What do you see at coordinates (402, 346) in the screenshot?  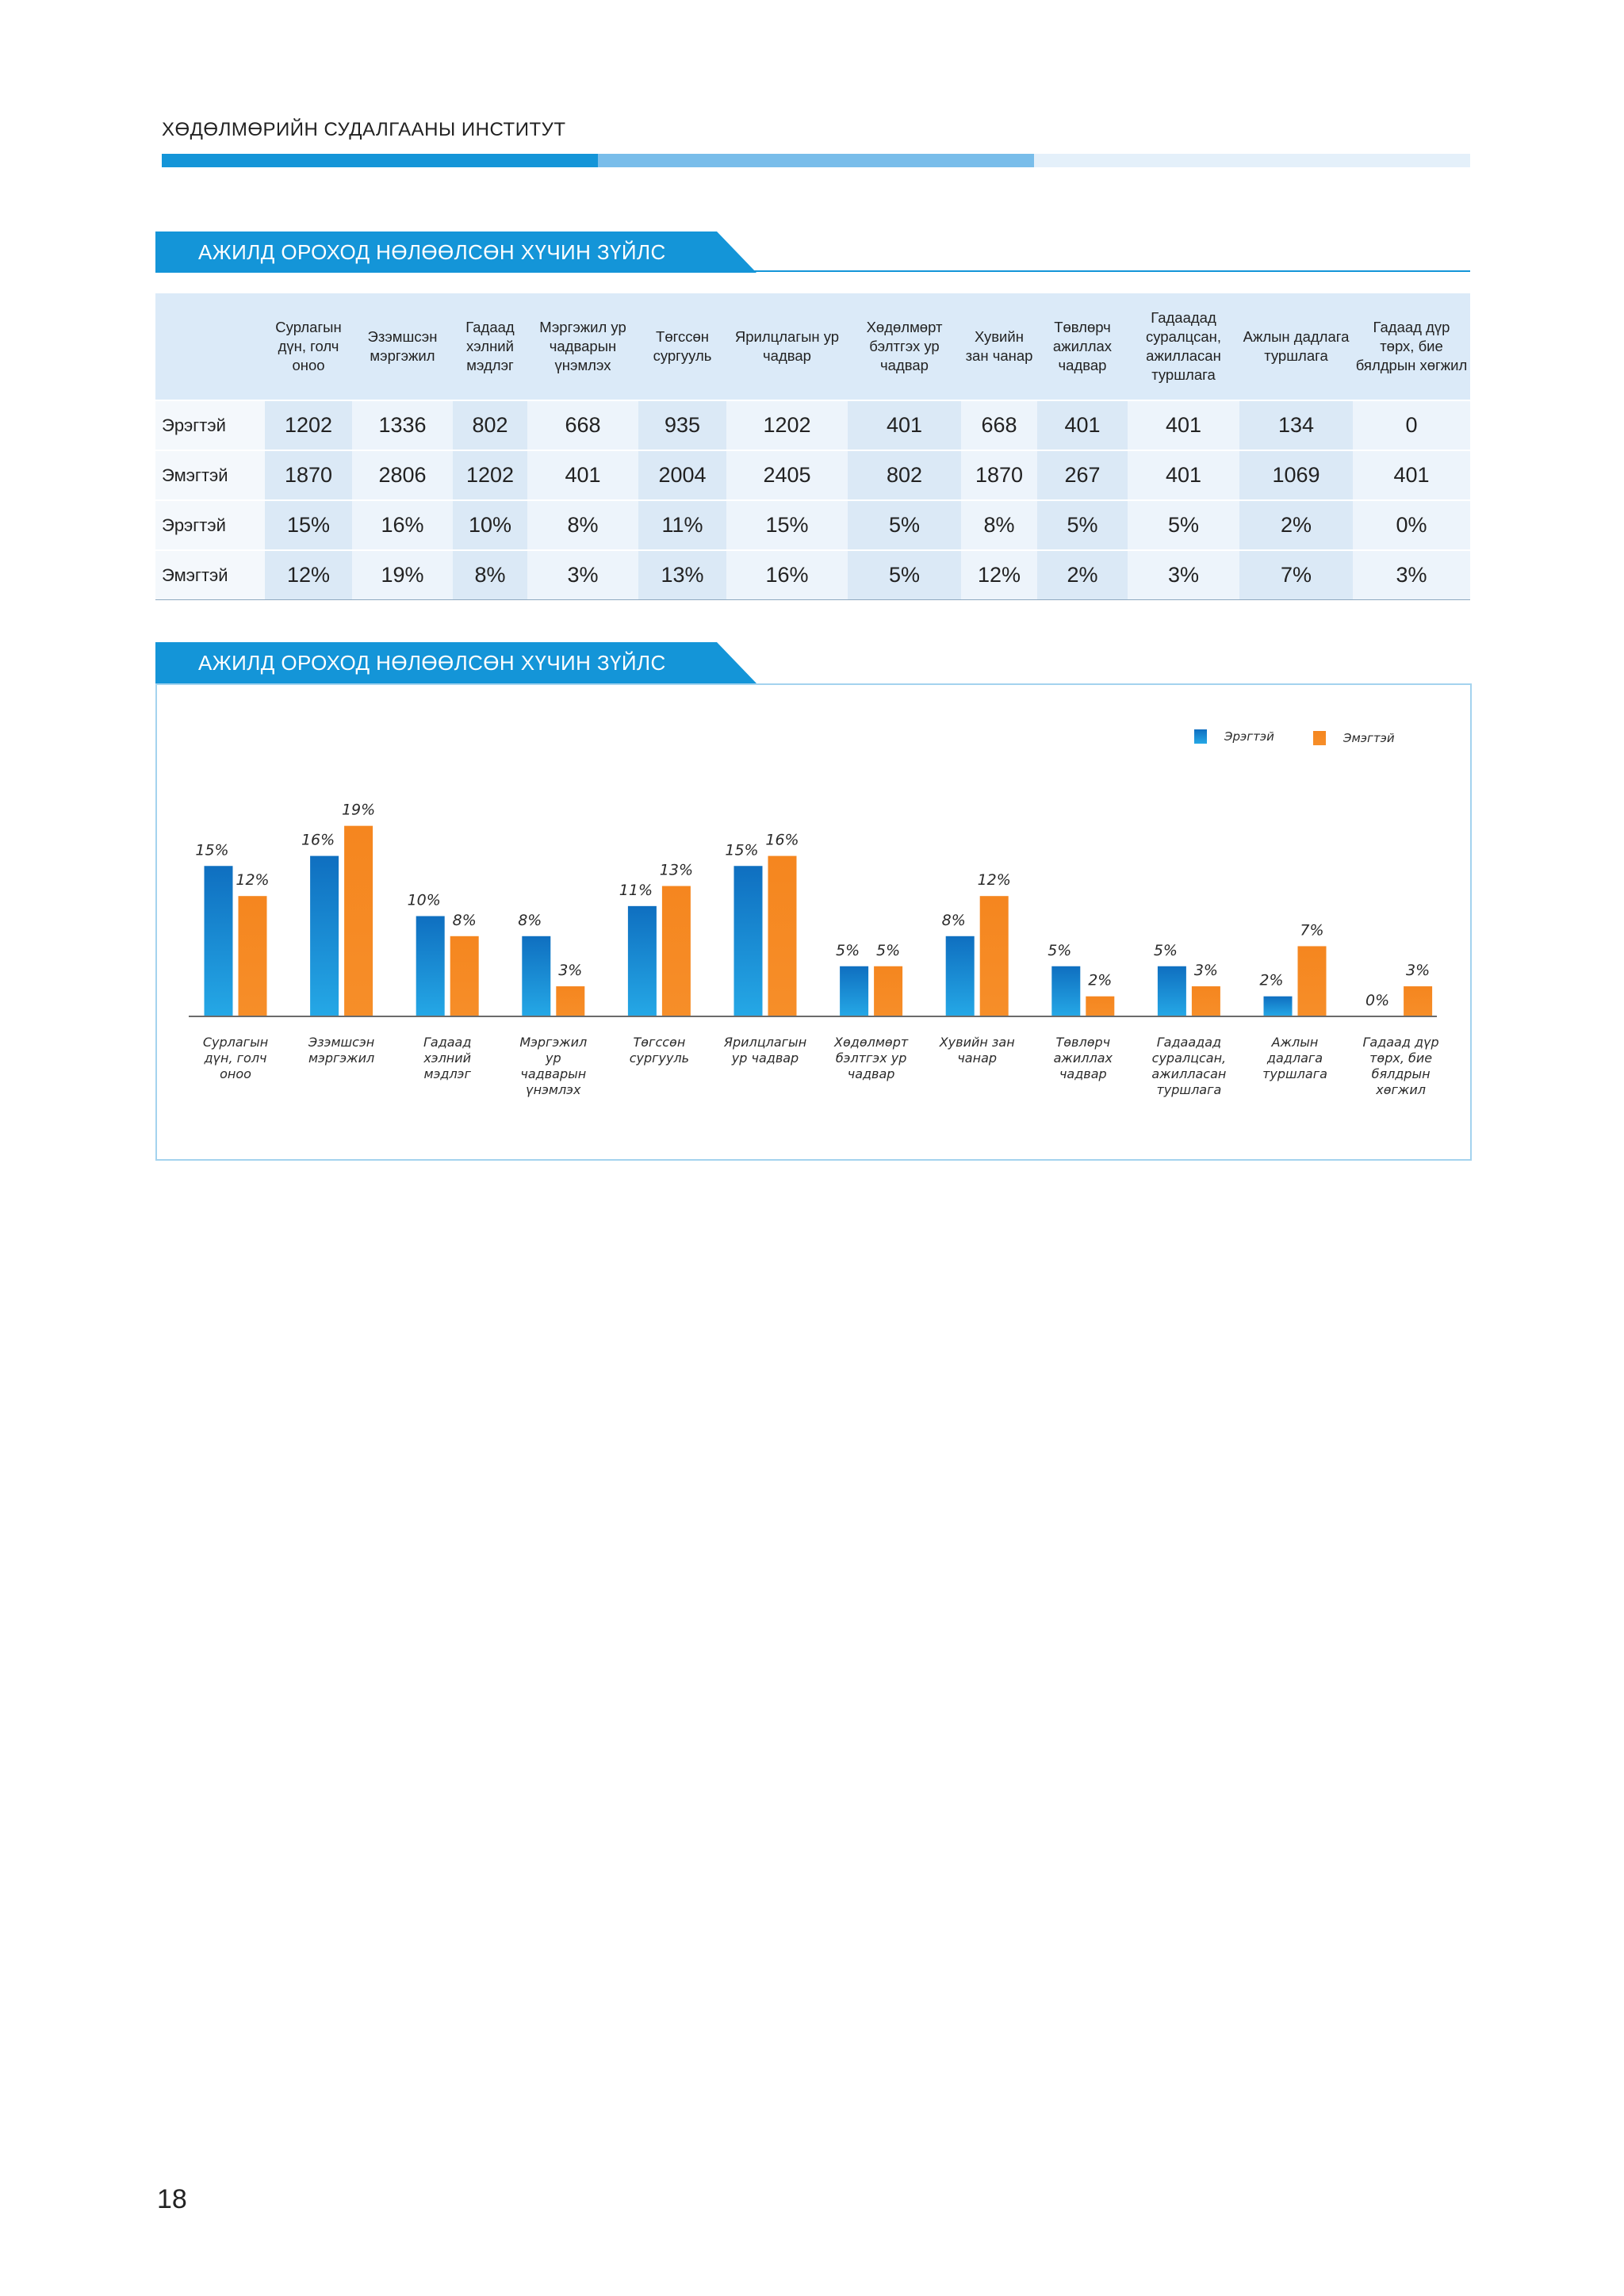 I see `table-column-header: Эзэмшсэн мэргэжил` at bounding box center [402, 346].